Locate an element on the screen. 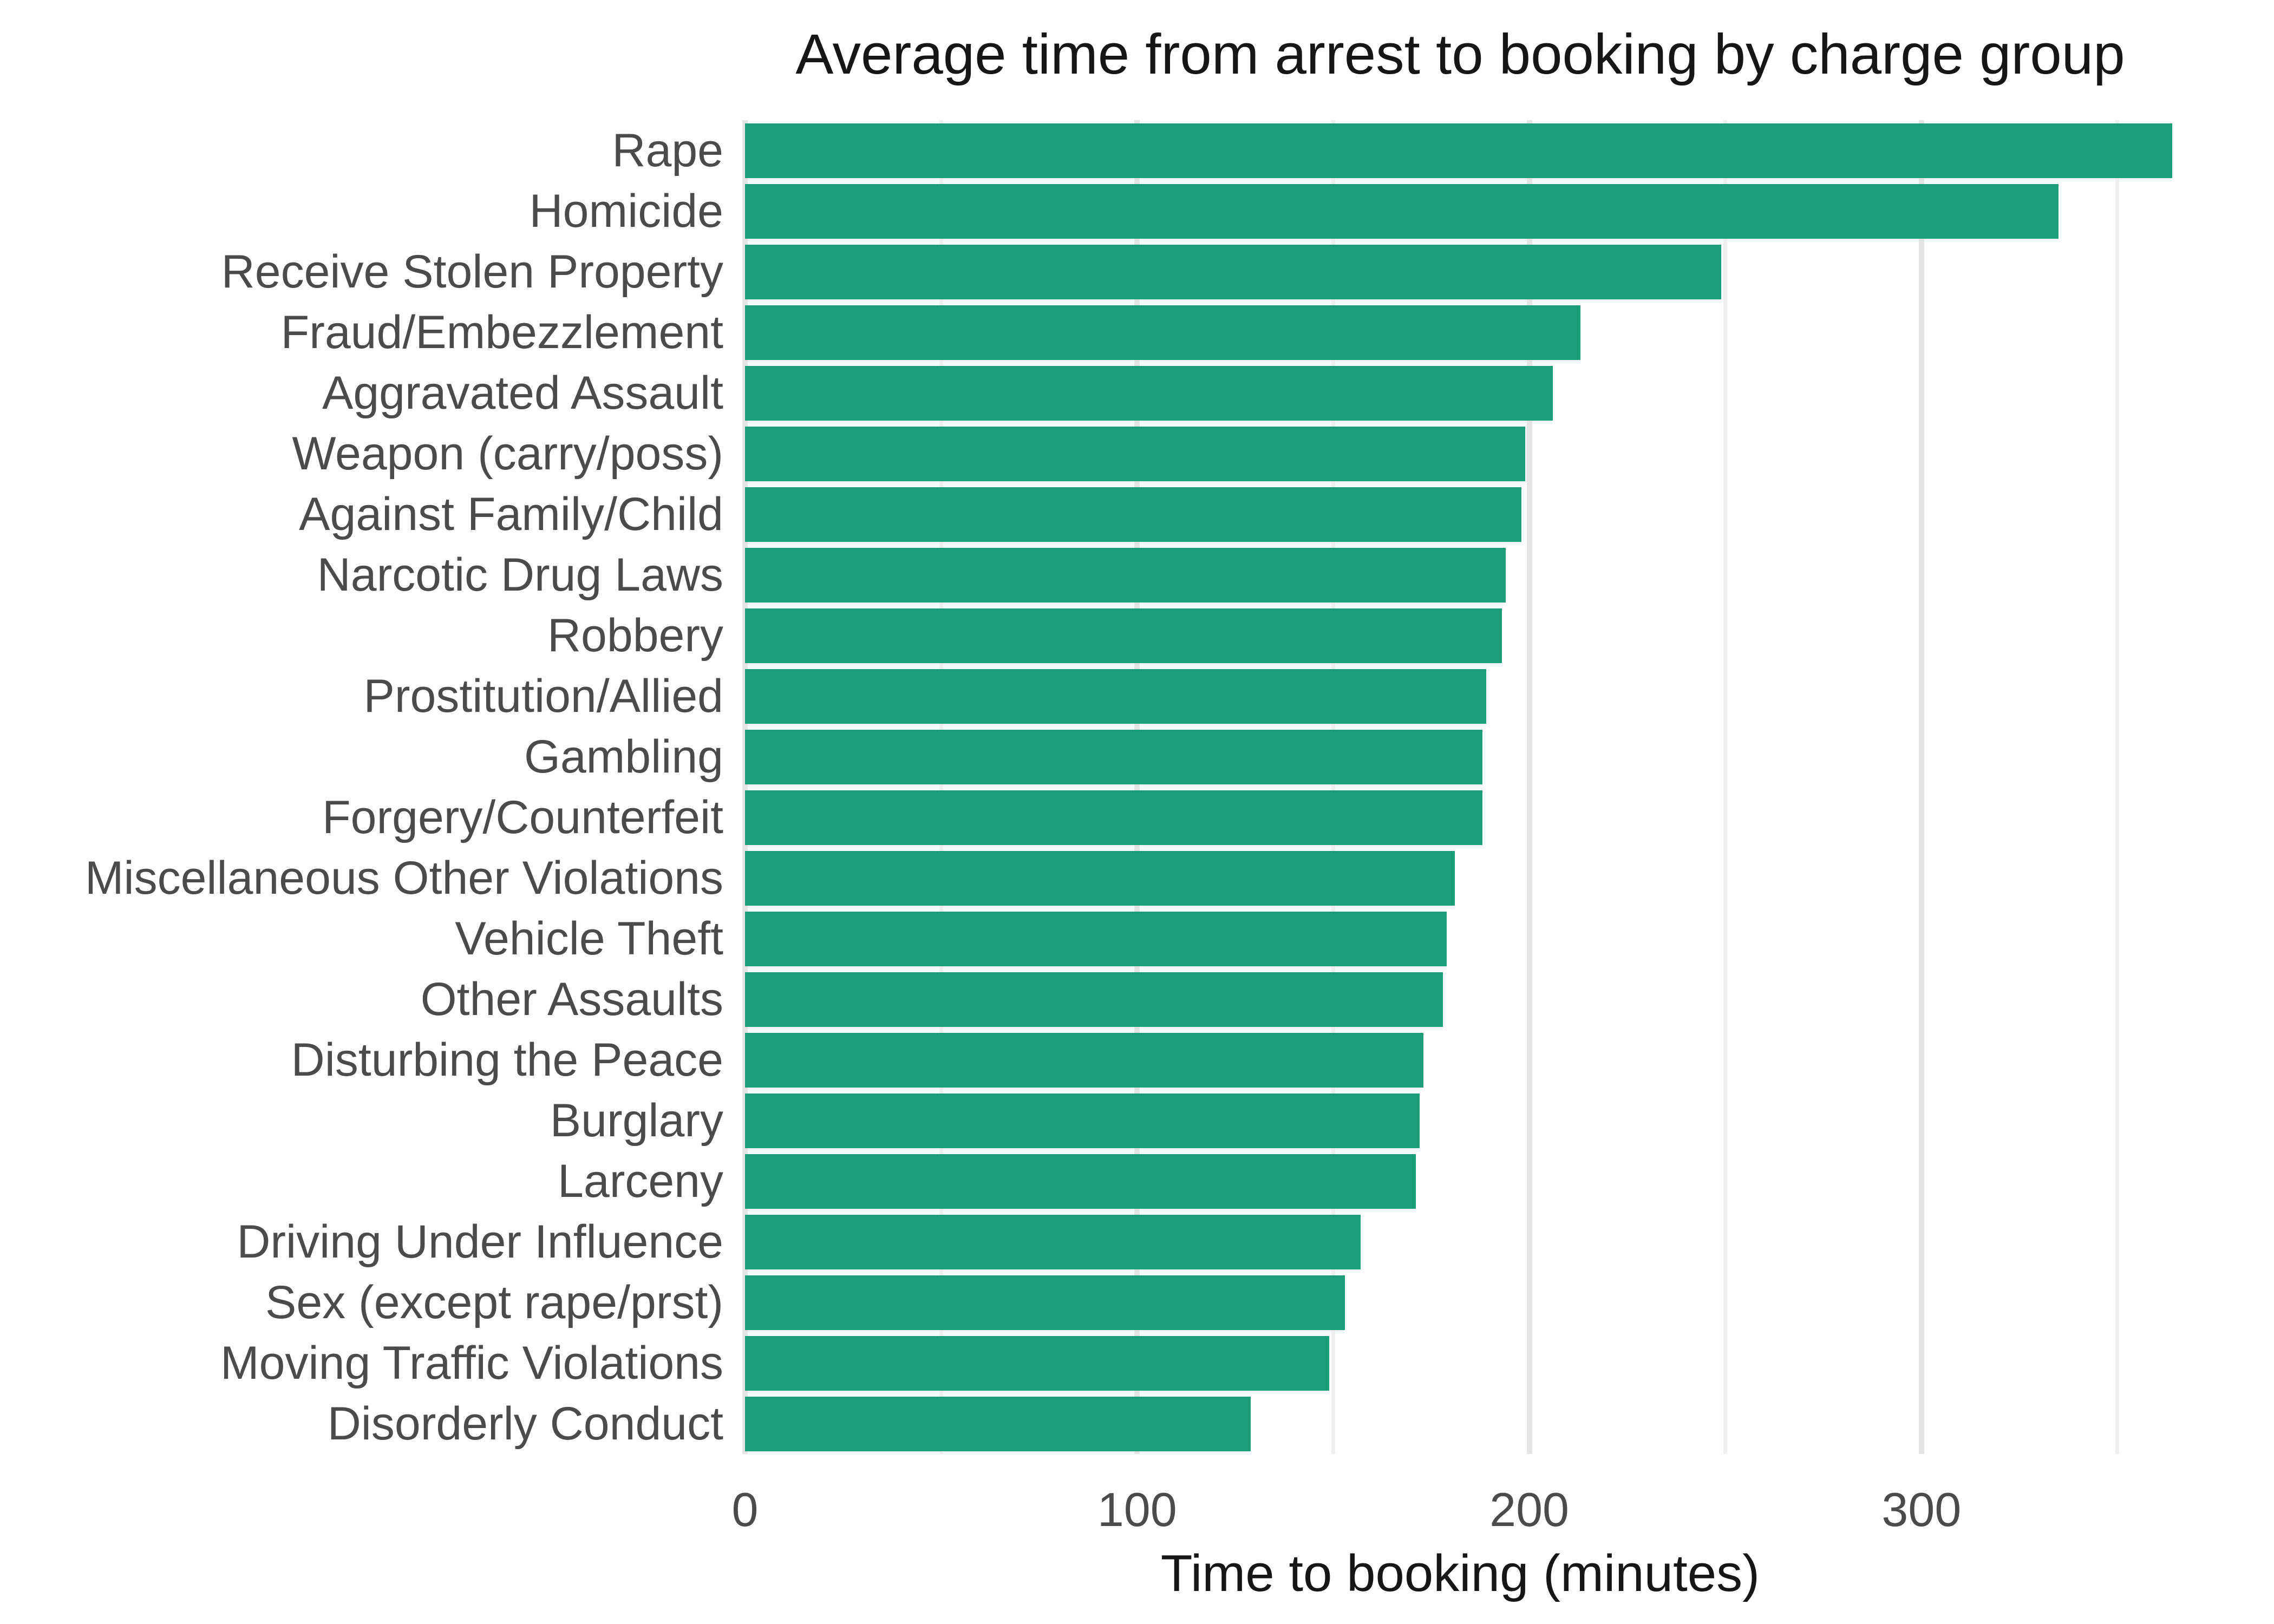 This screenshot has width=2274, height=1624. x-tick-label: 100 is located at coordinates (1137, 1509).